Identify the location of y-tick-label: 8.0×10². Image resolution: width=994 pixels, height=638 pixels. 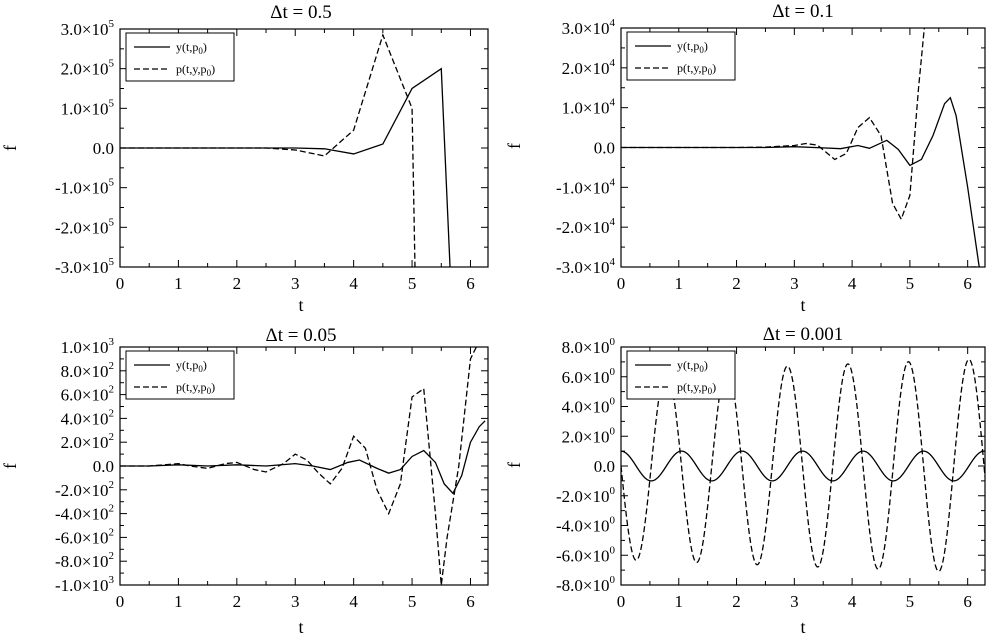
(87, 370).